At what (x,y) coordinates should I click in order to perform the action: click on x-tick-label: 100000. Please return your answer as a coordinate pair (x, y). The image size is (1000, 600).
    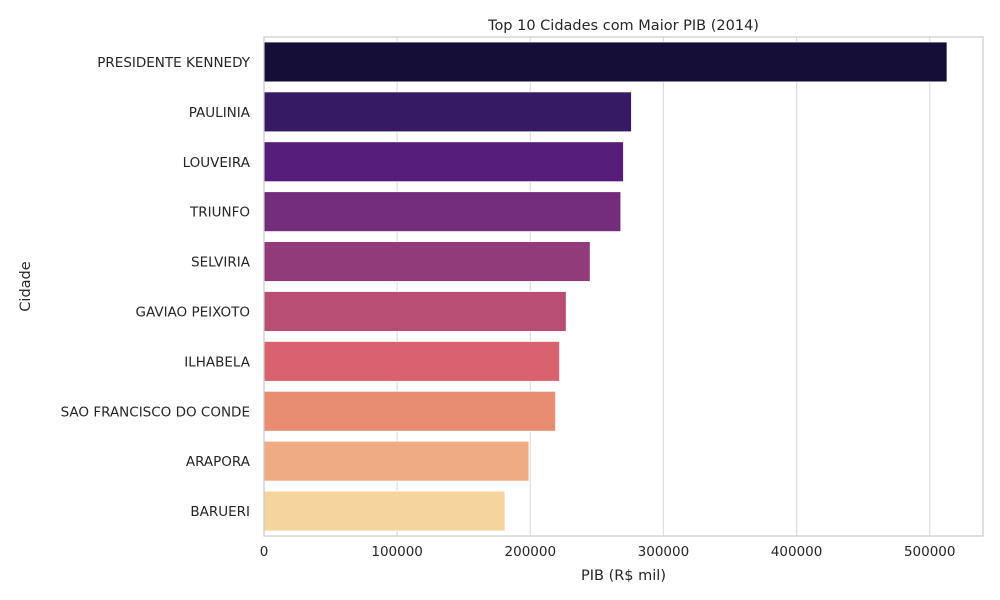
    Looking at the image, I should click on (397, 552).